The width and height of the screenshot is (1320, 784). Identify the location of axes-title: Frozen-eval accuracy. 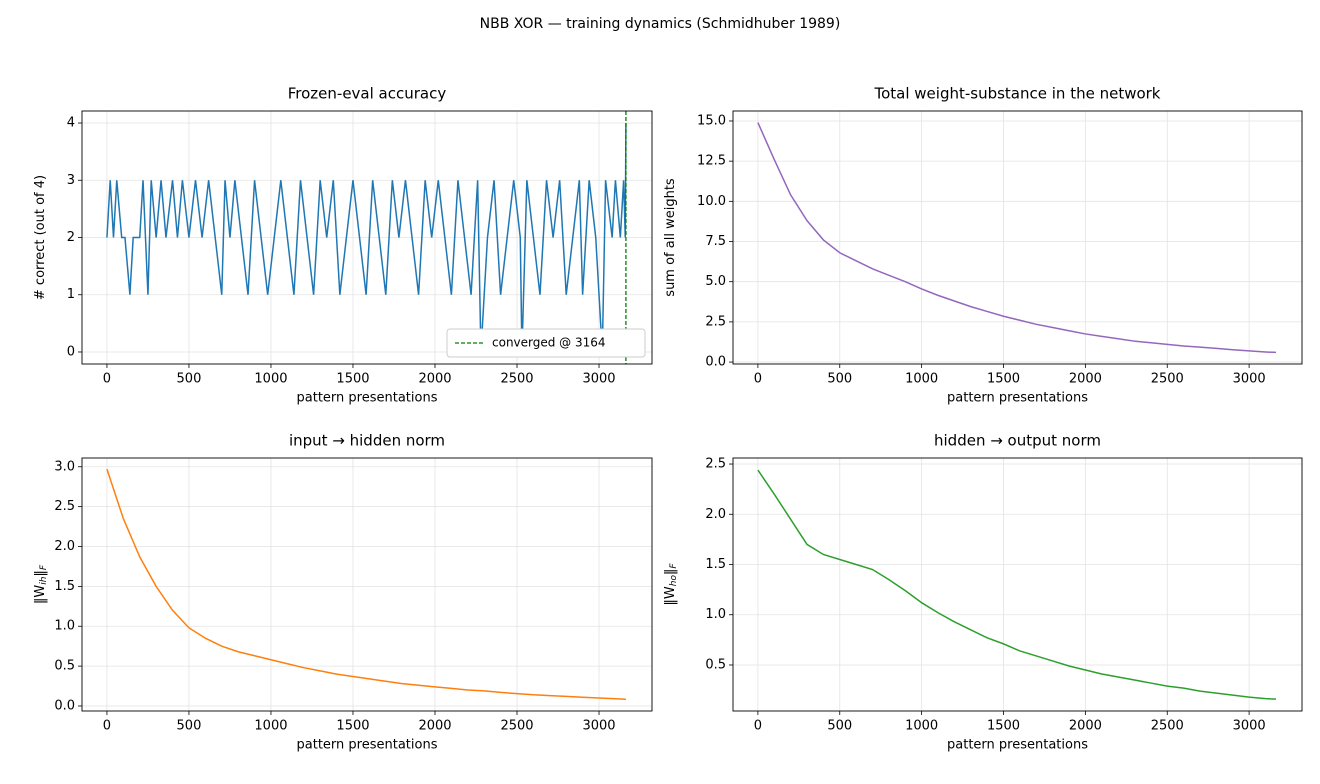
(367, 94).